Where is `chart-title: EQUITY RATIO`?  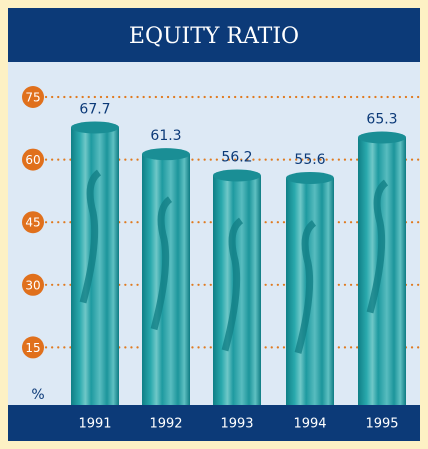 chart-title: EQUITY RATIO is located at coordinates (214, 36).